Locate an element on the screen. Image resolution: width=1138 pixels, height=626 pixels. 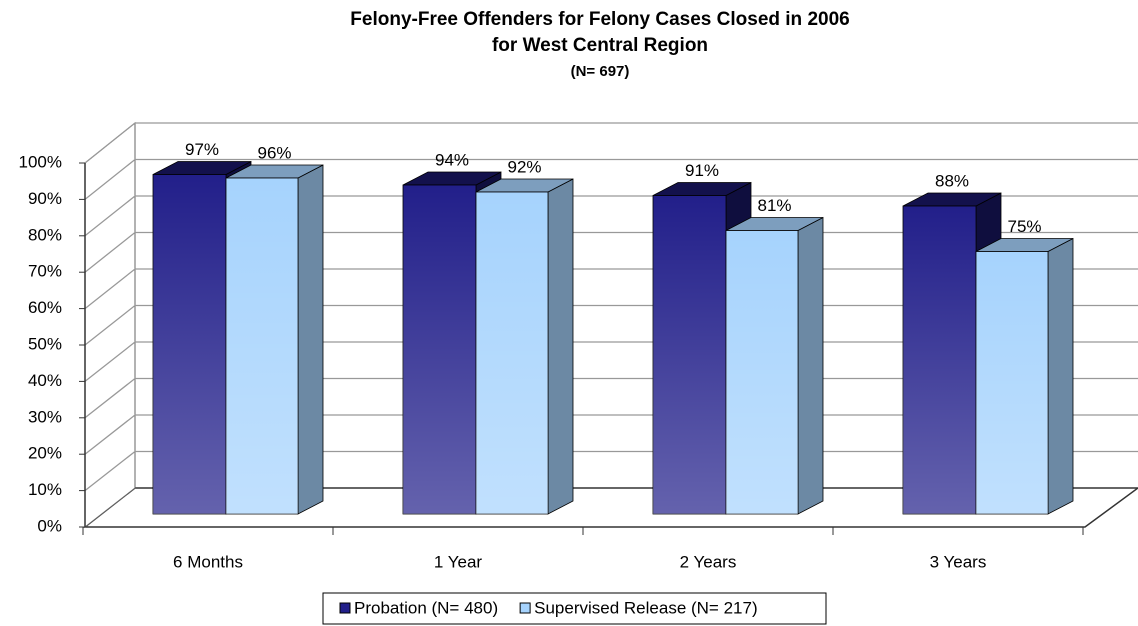
chart-annotation: (N= 697) is located at coordinates (600, 71).